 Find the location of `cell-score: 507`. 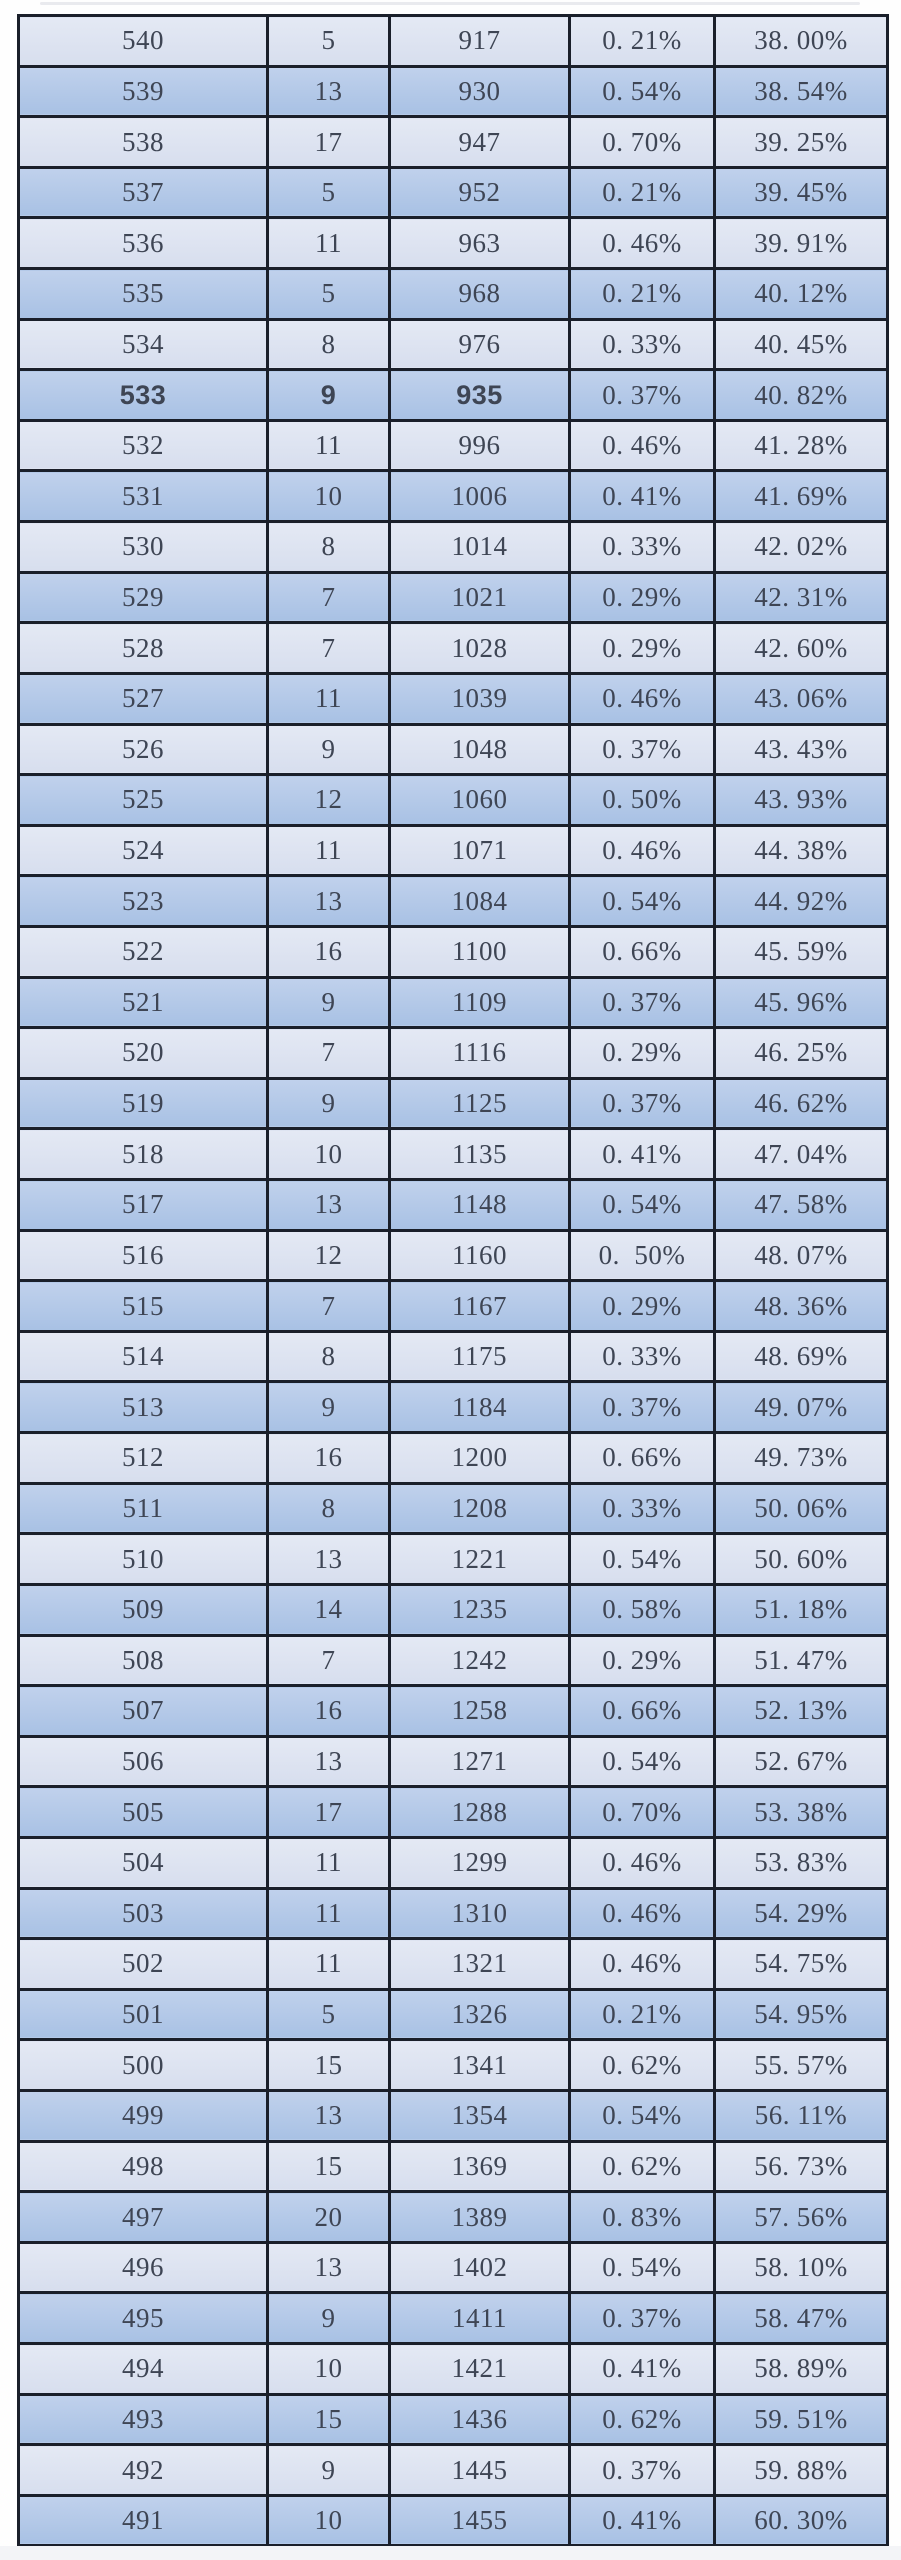

cell-score: 507 is located at coordinates (143, 1711).